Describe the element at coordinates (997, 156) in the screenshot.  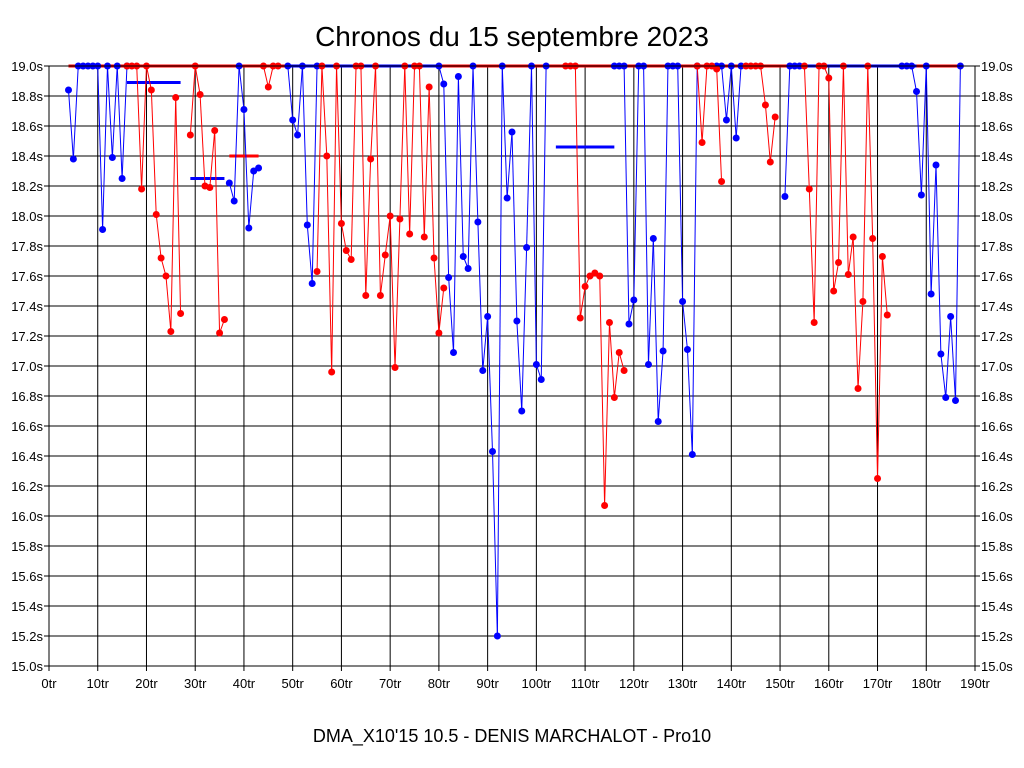
I see `y-tick-label-right: 18.4s` at that location.